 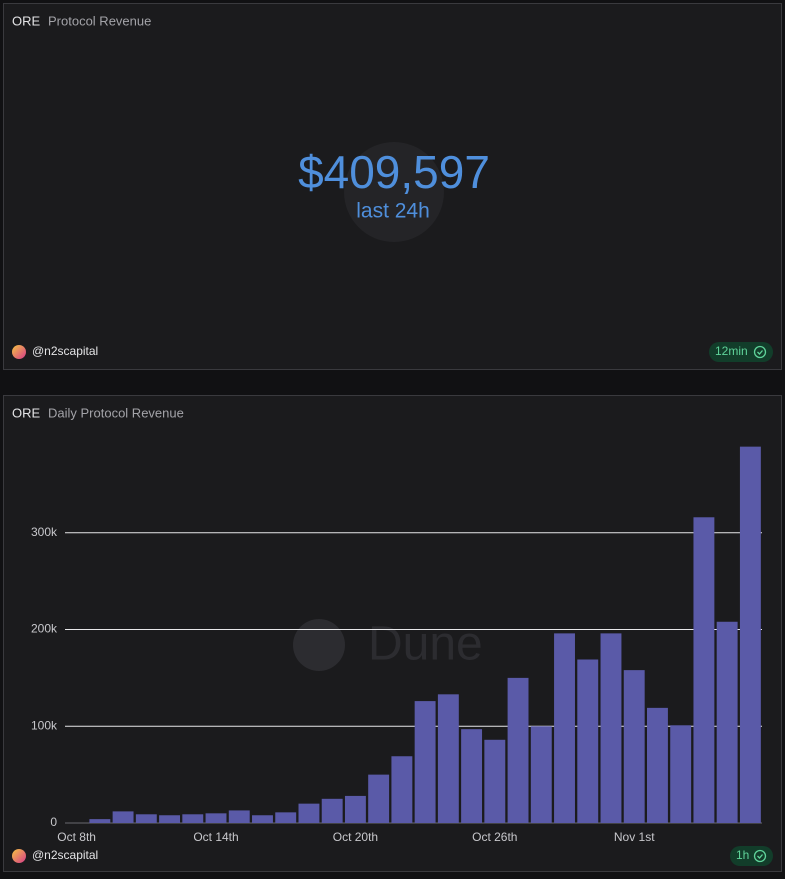 I want to click on panel-title: Daily Protocol Revenue, so click(x=116, y=412).